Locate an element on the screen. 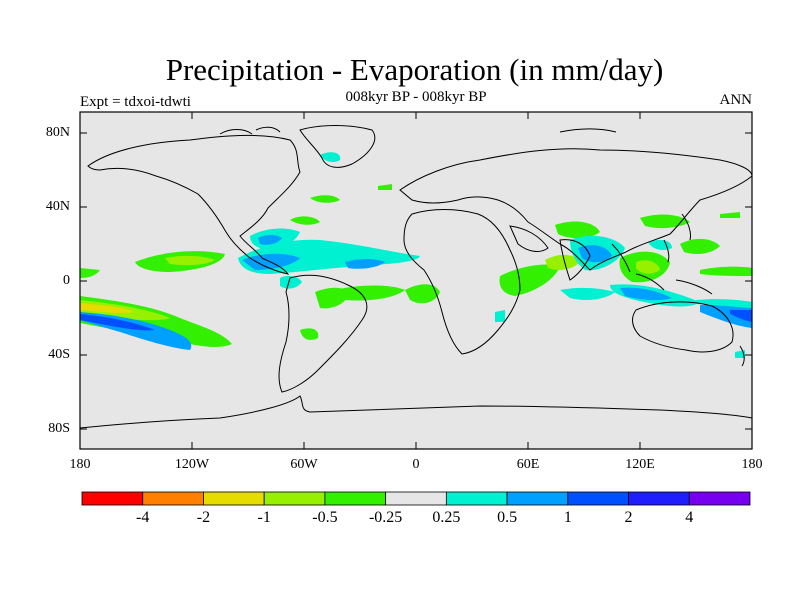 This screenshot has height=600, width=800. colorbar-label: -0.25 is located at coordinates (385, 517).